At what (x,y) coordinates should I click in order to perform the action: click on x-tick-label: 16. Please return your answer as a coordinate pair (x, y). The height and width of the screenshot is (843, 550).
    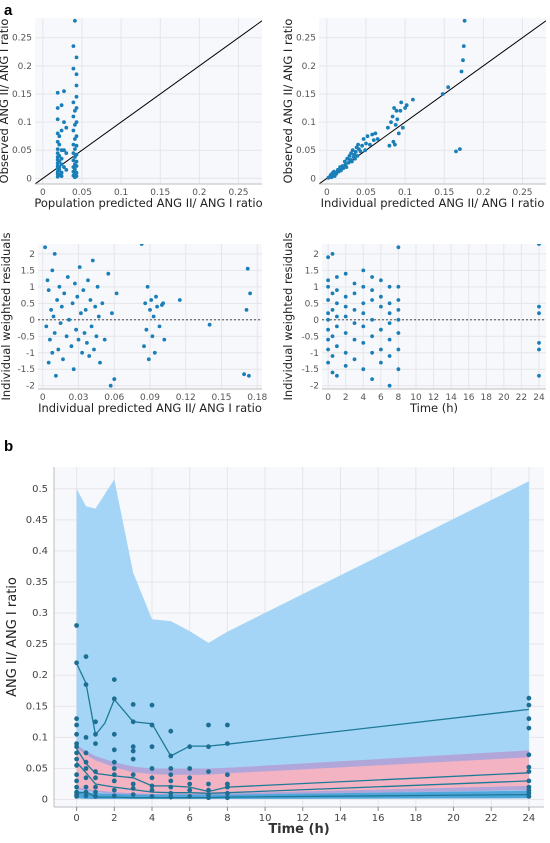
    Looking at the image, I should click on (378, 818).